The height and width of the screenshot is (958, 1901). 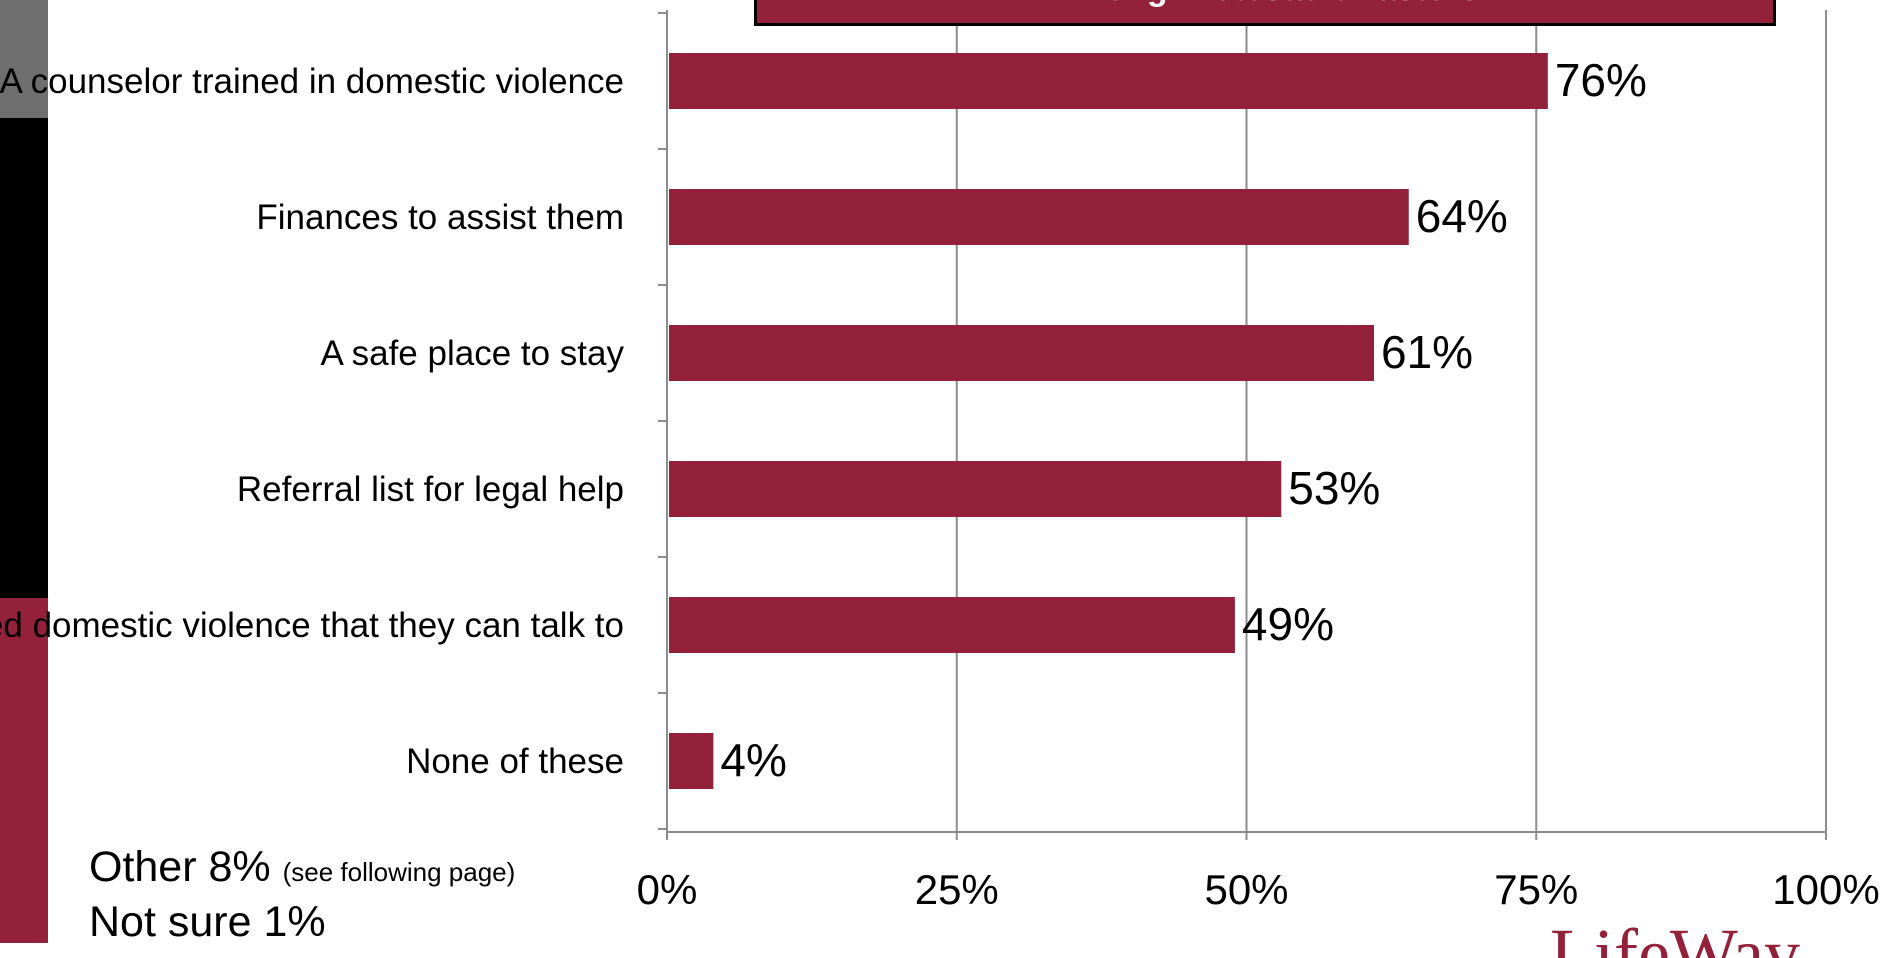 What do you see at coordinates (1825, 889) in the screenshot?
I see `x-tick-label: 100%` at bounding box center [1825, 889].